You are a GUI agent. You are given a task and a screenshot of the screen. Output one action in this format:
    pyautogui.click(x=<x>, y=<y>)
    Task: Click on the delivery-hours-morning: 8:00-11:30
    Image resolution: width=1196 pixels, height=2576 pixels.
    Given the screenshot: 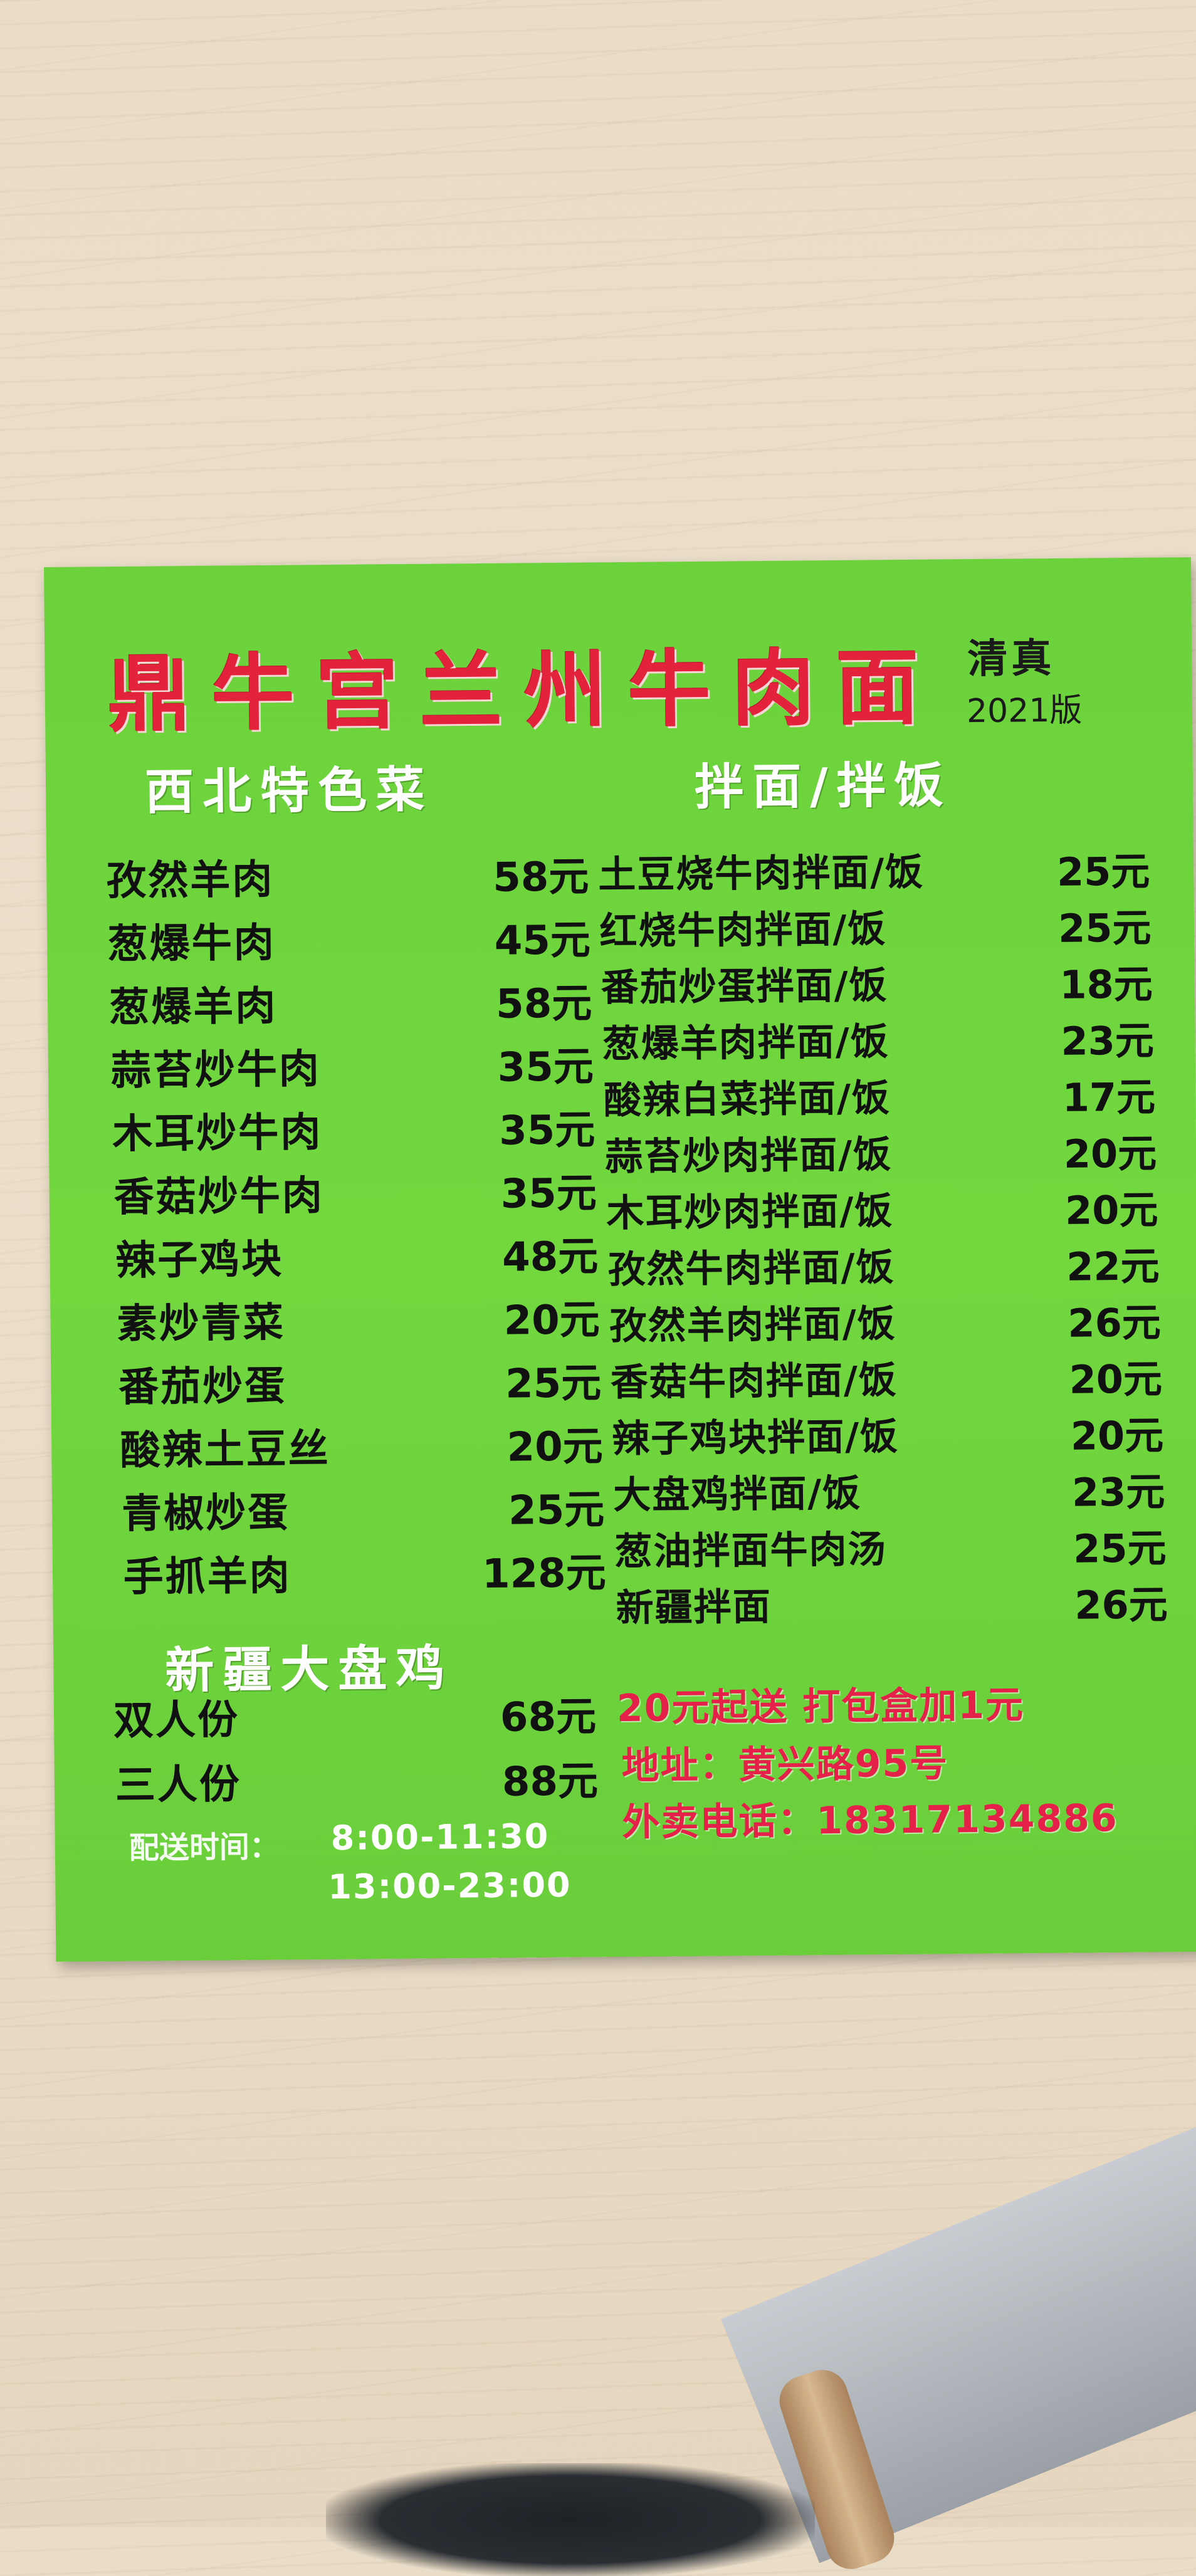 What is the action you would take?
    pyautogui.click(x=440, y=1837)
    